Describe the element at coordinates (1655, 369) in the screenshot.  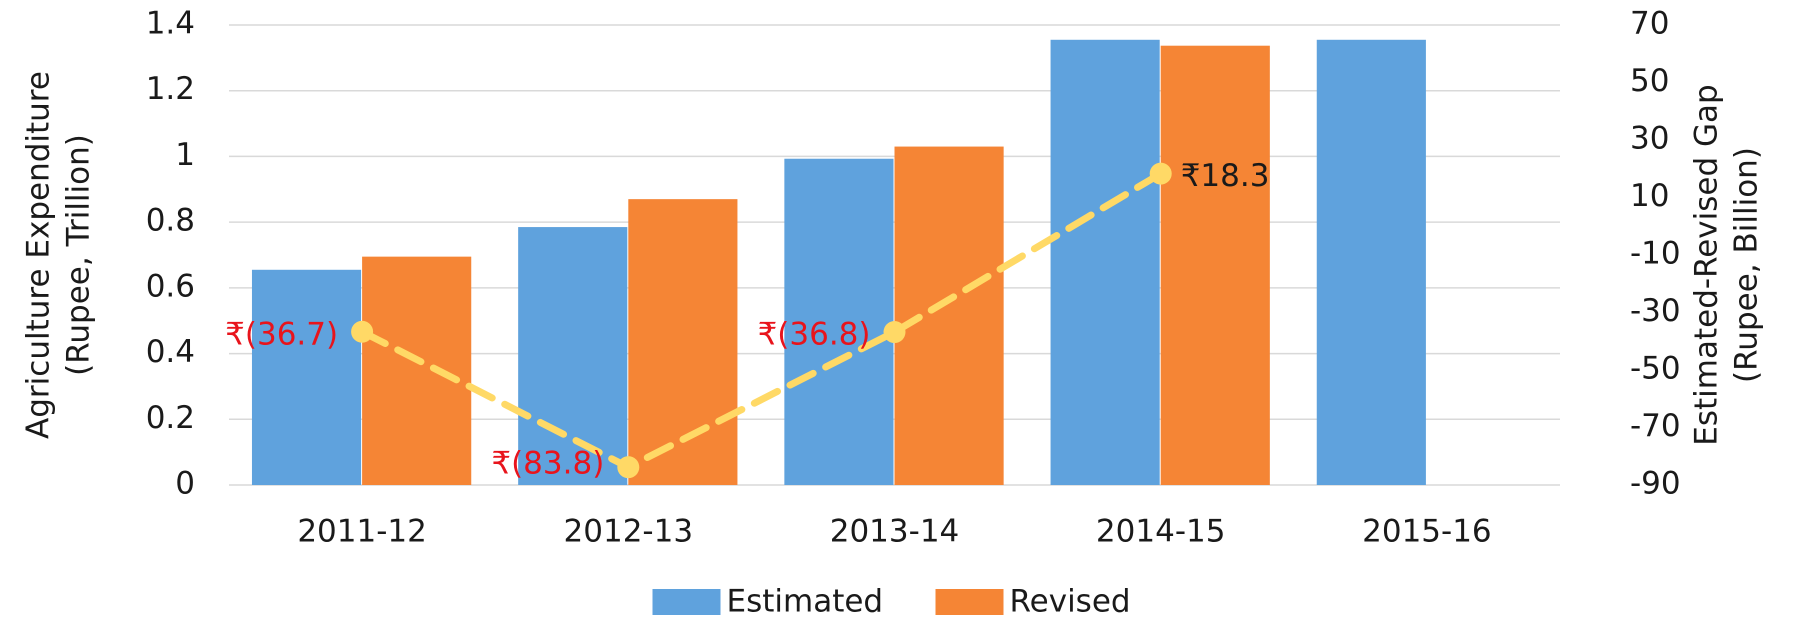
I see `y2-tick-label: -50` at that location.